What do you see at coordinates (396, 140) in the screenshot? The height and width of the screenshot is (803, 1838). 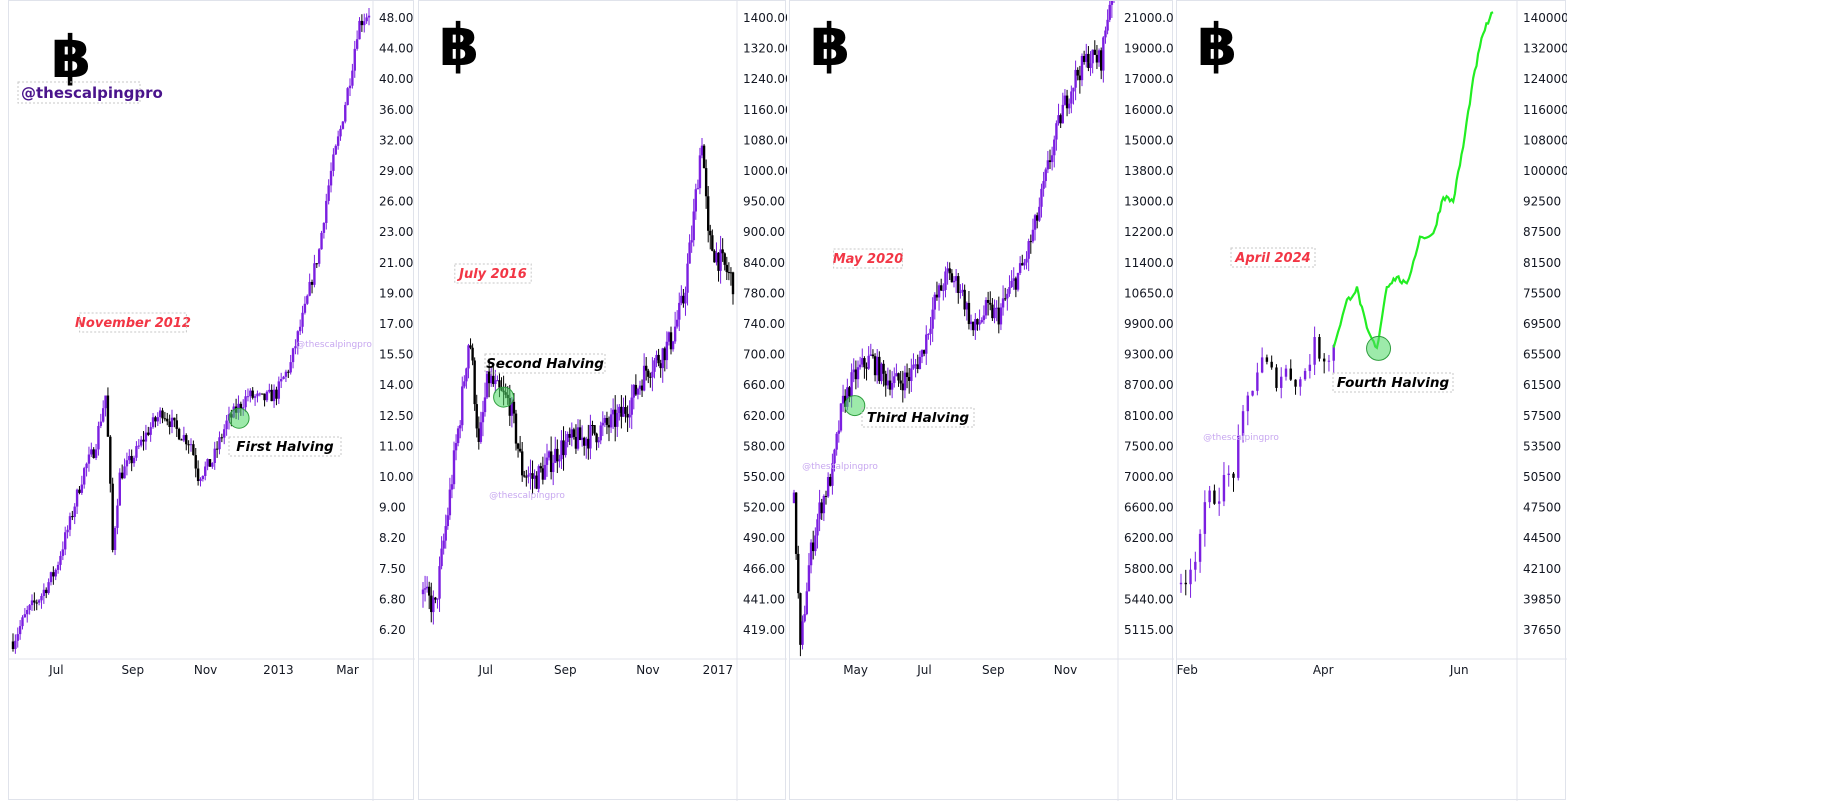 I see `y-tick-label: 32.00` at bounding box center [396, 140].